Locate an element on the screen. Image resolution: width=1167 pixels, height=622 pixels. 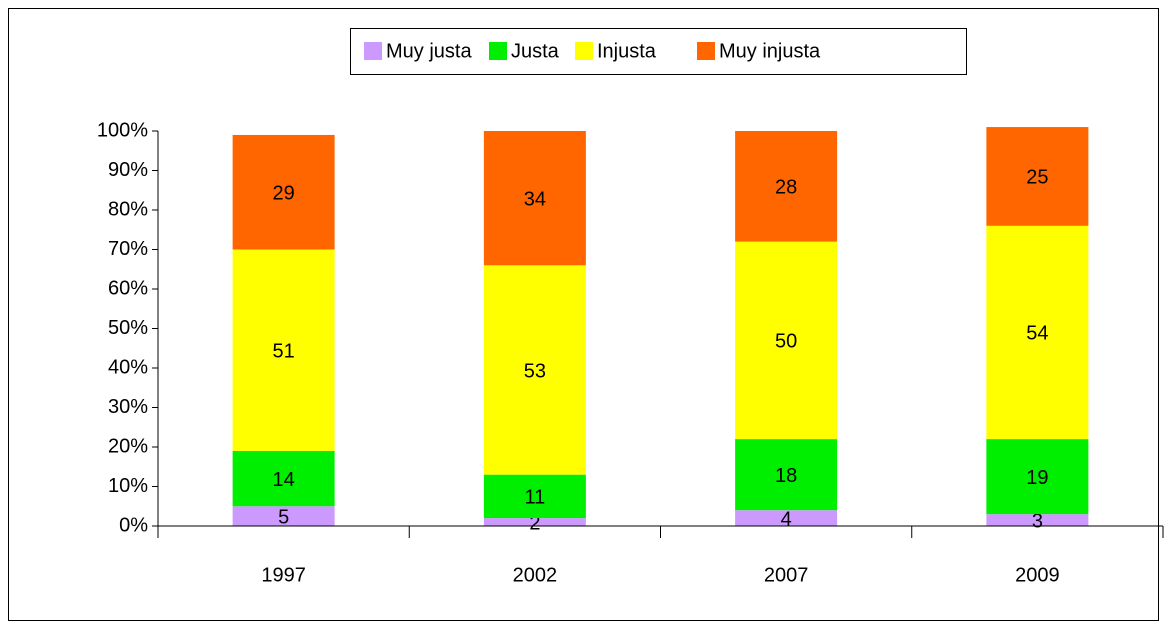
y-tick-label: 50% is located at coordinates (128, 328).